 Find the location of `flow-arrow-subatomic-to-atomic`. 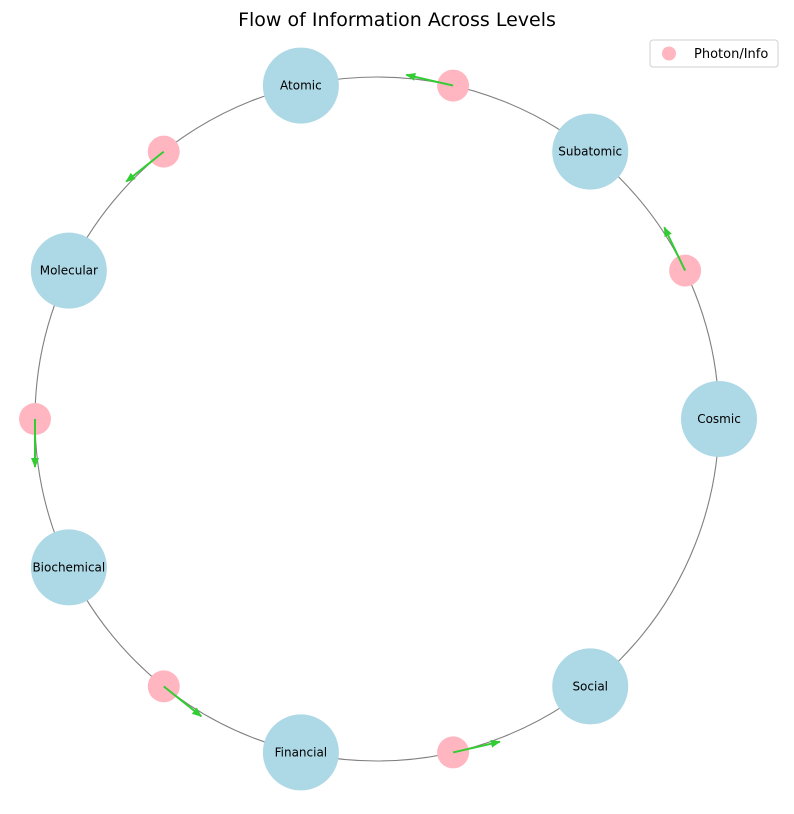

flow-arrow-subatomic-to-atomic is located at coordinates (429, 79).